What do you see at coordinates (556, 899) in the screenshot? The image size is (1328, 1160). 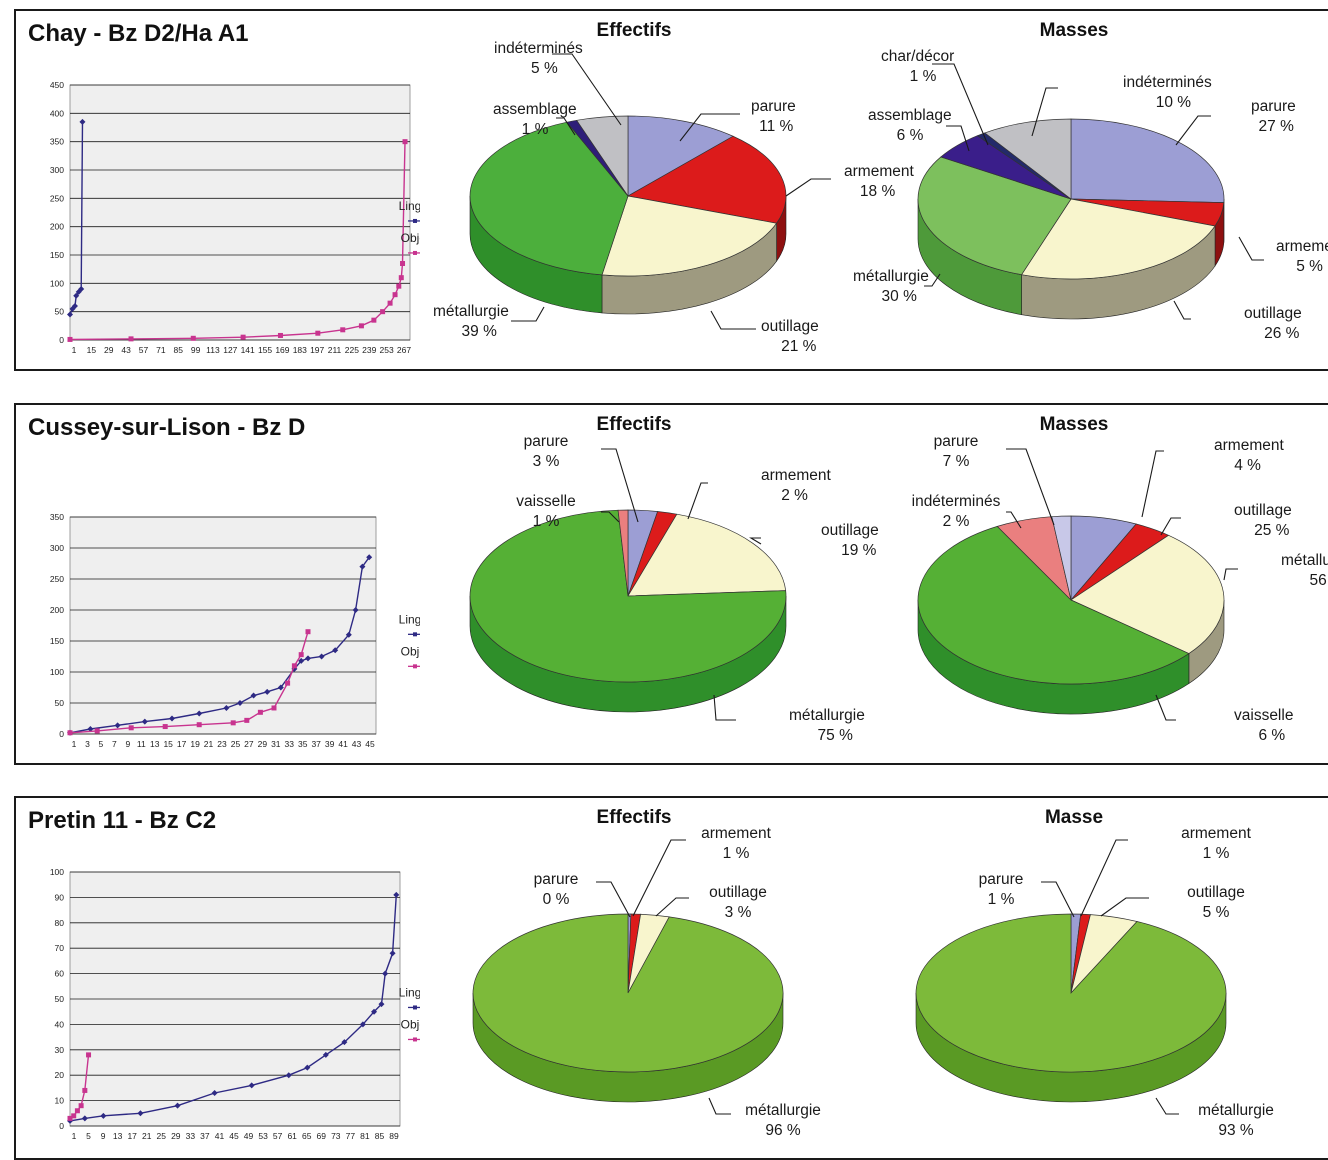 I see `slice-percent: 0 %` at bounding box center [556, 899].